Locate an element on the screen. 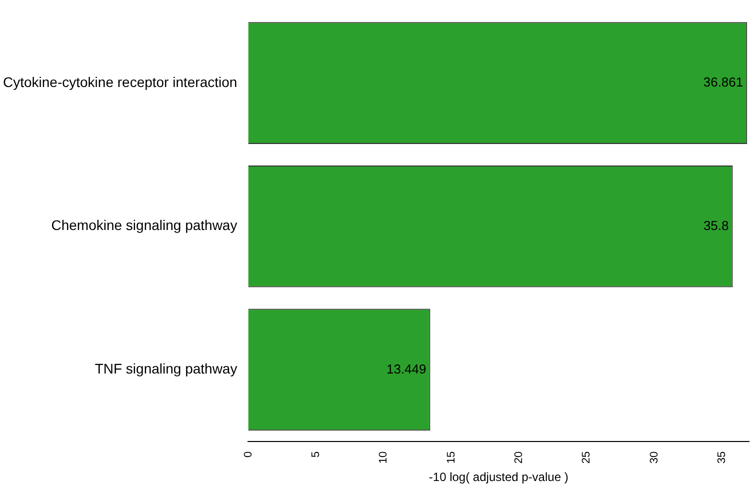  x-tick-label: 25 is located at coordinates (586, 457).